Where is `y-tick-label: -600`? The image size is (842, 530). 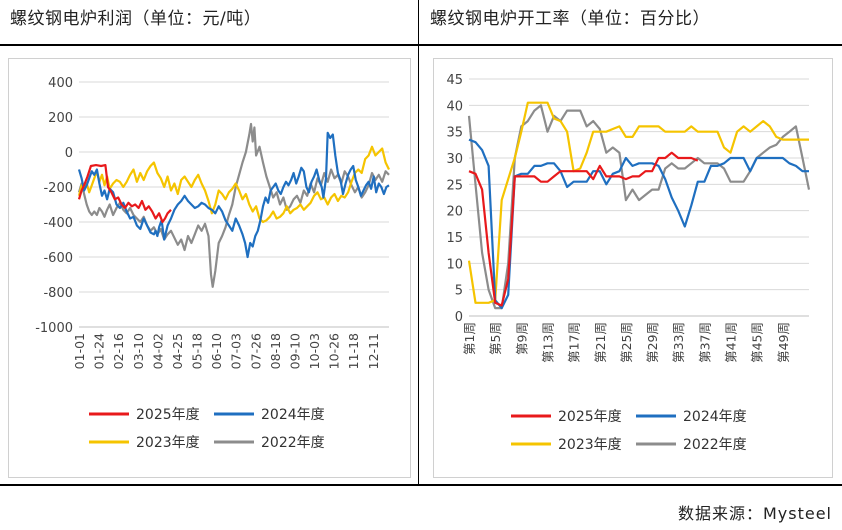
y-tick-label: -600 is located at coordinates (58, 258).